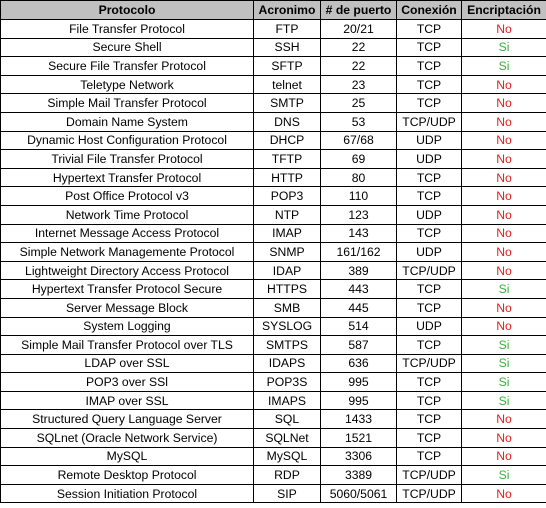 The image size is (546, 508). Describe the element at coordinates (273, 326) in the screenshot. I see `table-row: System Logging SYSLOG 514 UDP No` at that location.